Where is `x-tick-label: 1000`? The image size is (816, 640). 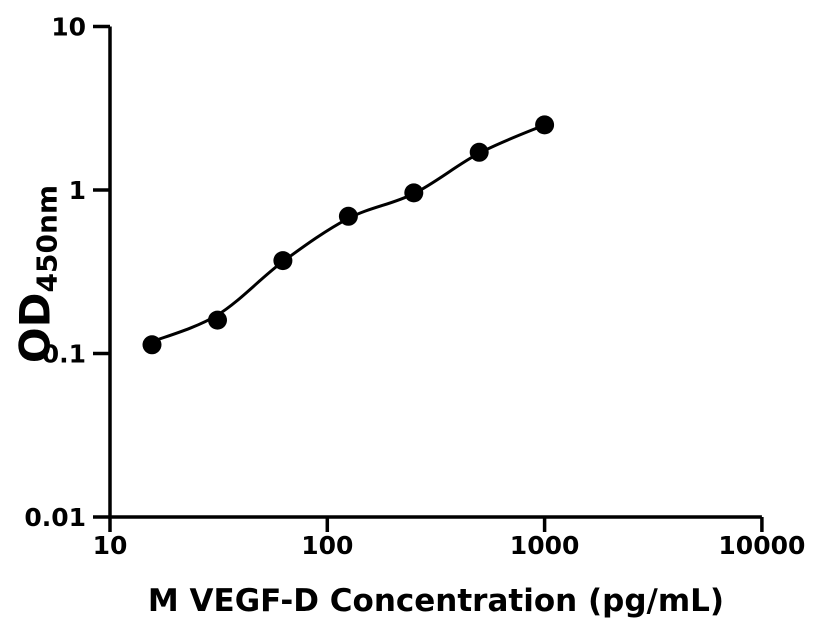
x-tick-label: 1000 is located at coordinates (545, 545).